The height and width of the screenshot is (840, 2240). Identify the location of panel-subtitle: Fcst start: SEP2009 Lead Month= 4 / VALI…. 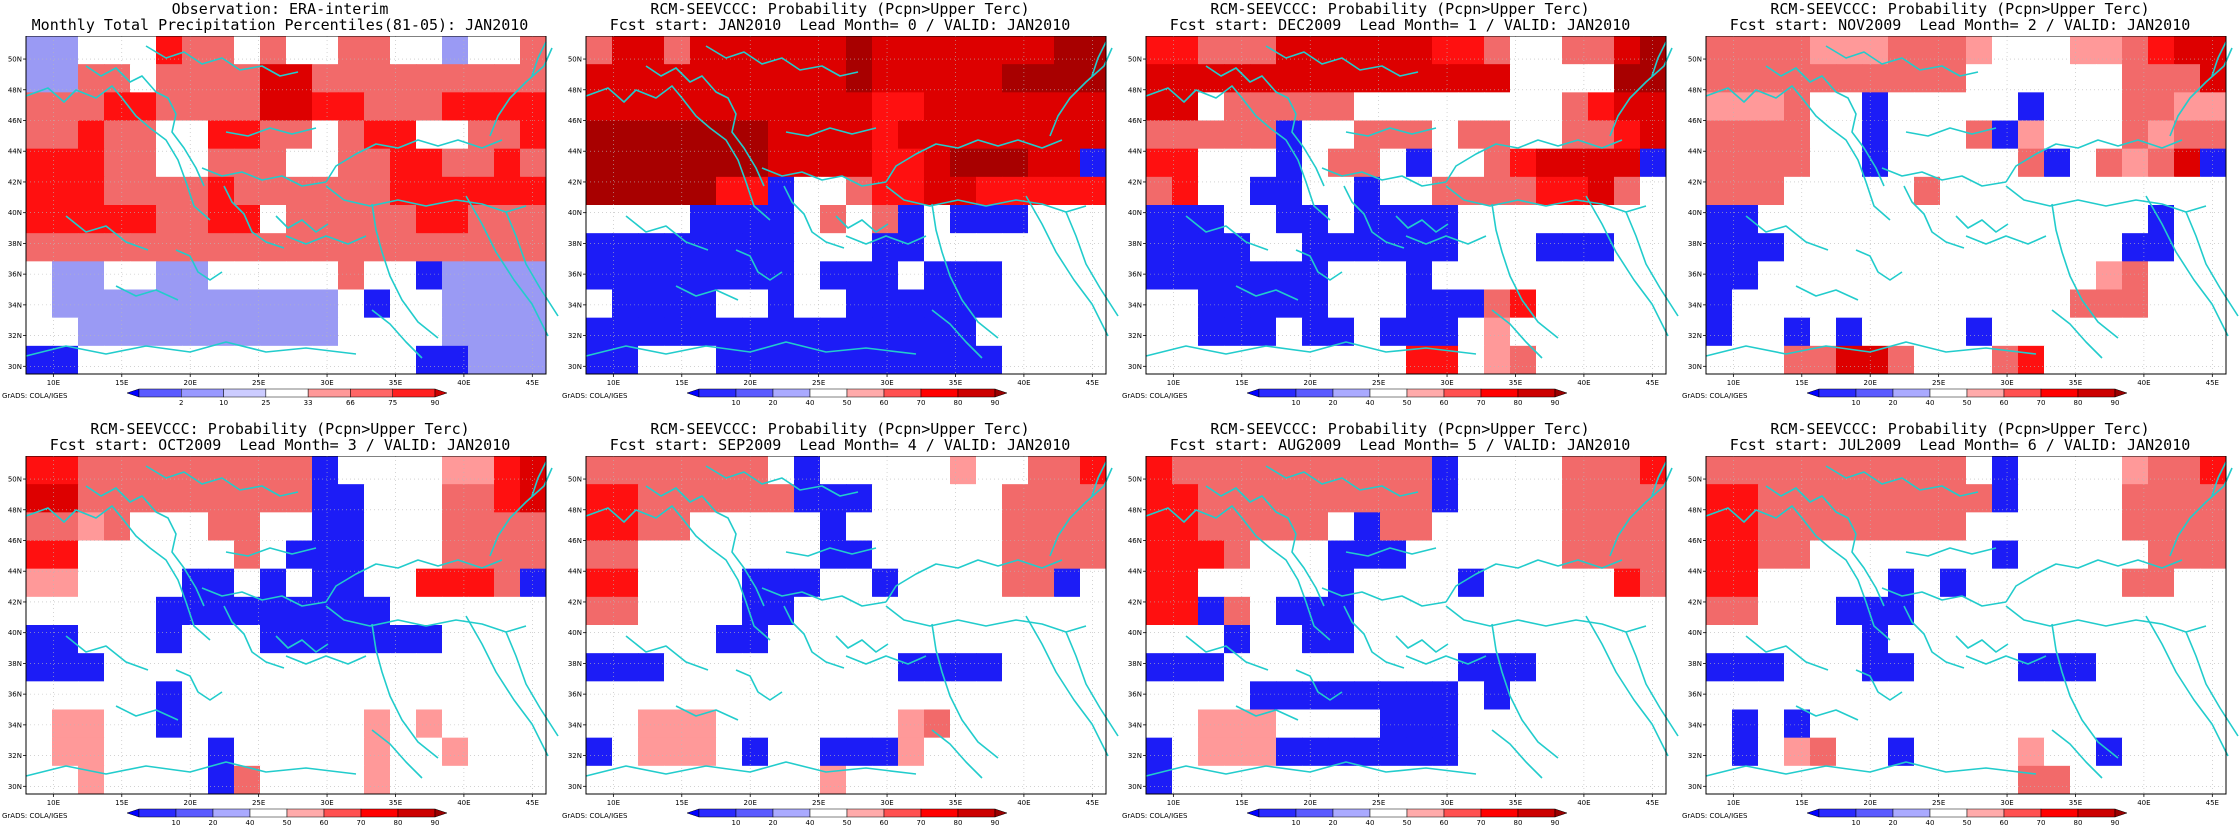
(840, 445).